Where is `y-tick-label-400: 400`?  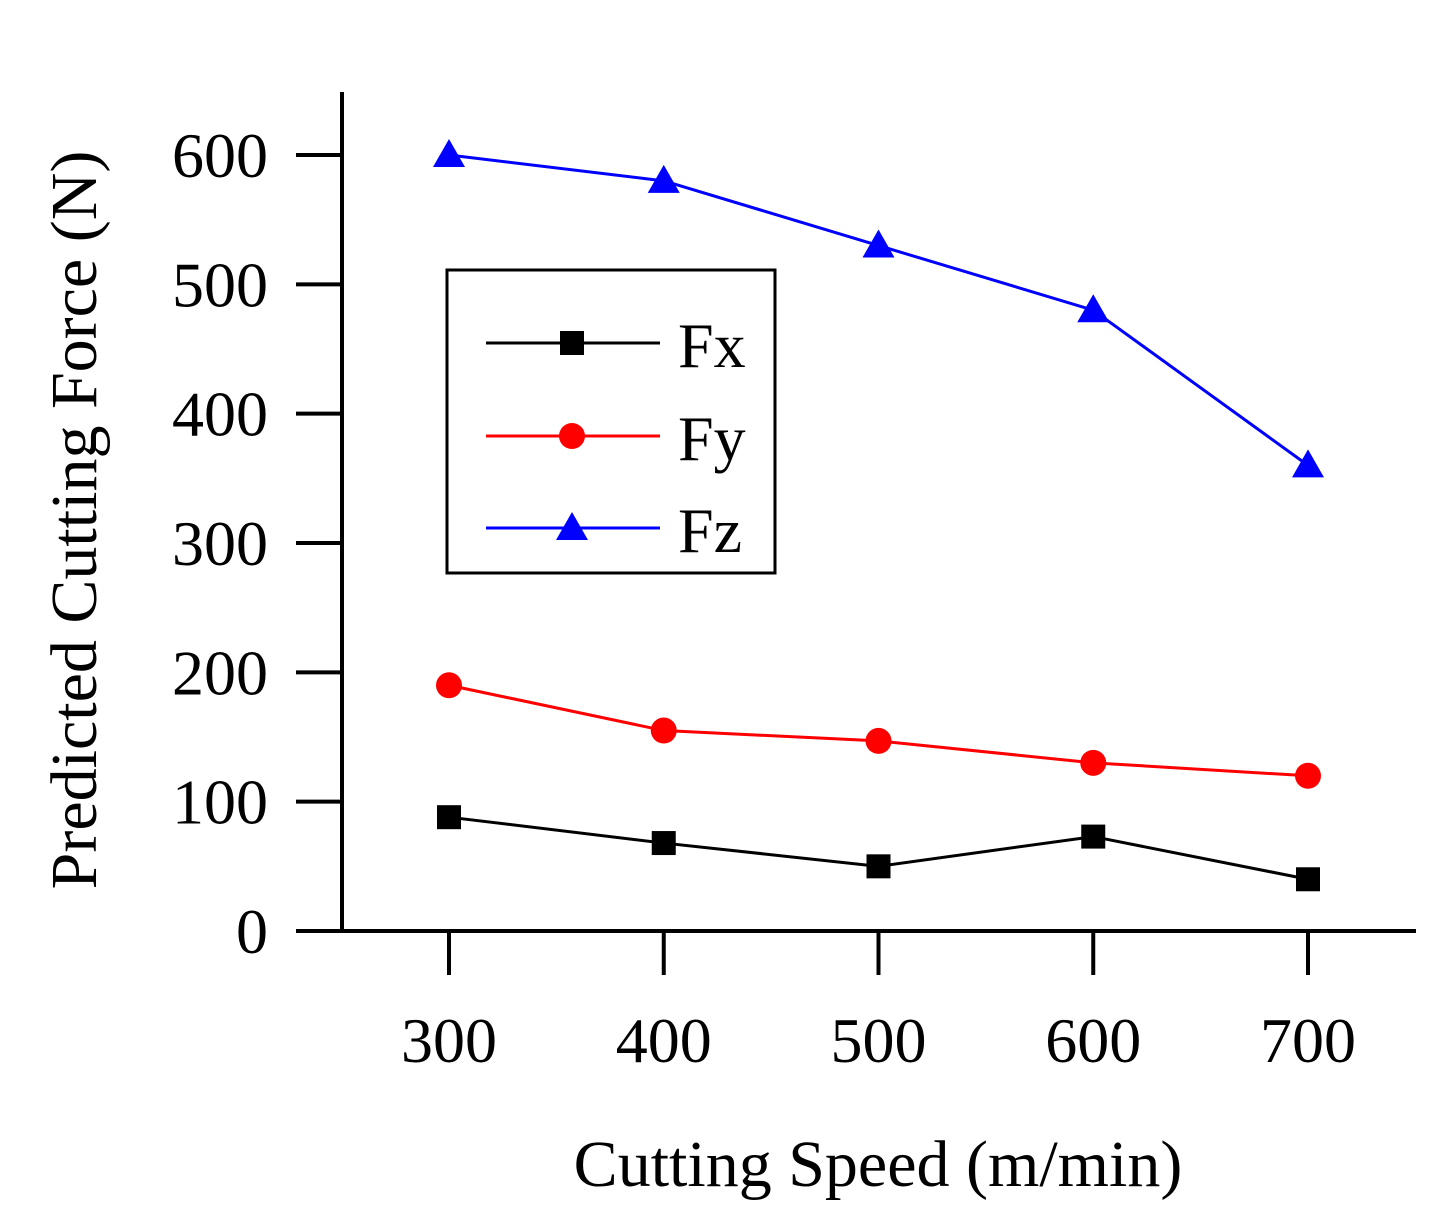
y-tick-label-400: 400 is located at coordinates (220, 414).